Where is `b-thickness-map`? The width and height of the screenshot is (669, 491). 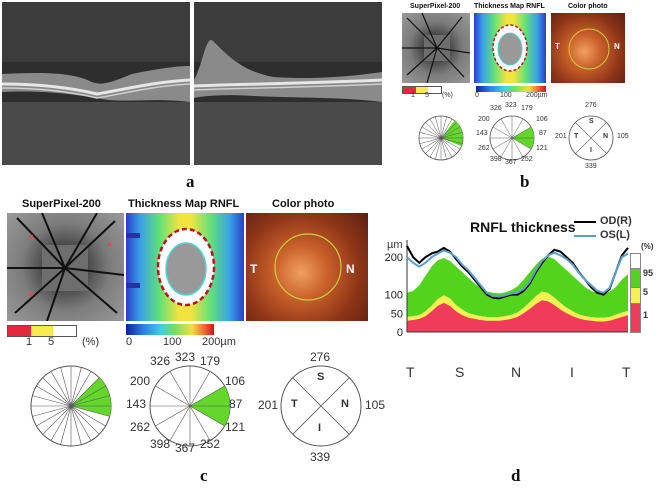 b-thickness-map is located at coordinates (510, 48).